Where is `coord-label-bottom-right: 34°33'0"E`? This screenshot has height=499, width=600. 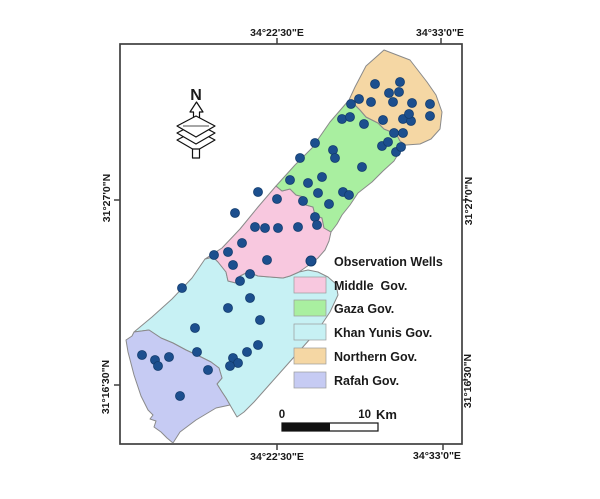 coord-label-bottom-right: 34°33'0"E is located at coordinates (437, 456).